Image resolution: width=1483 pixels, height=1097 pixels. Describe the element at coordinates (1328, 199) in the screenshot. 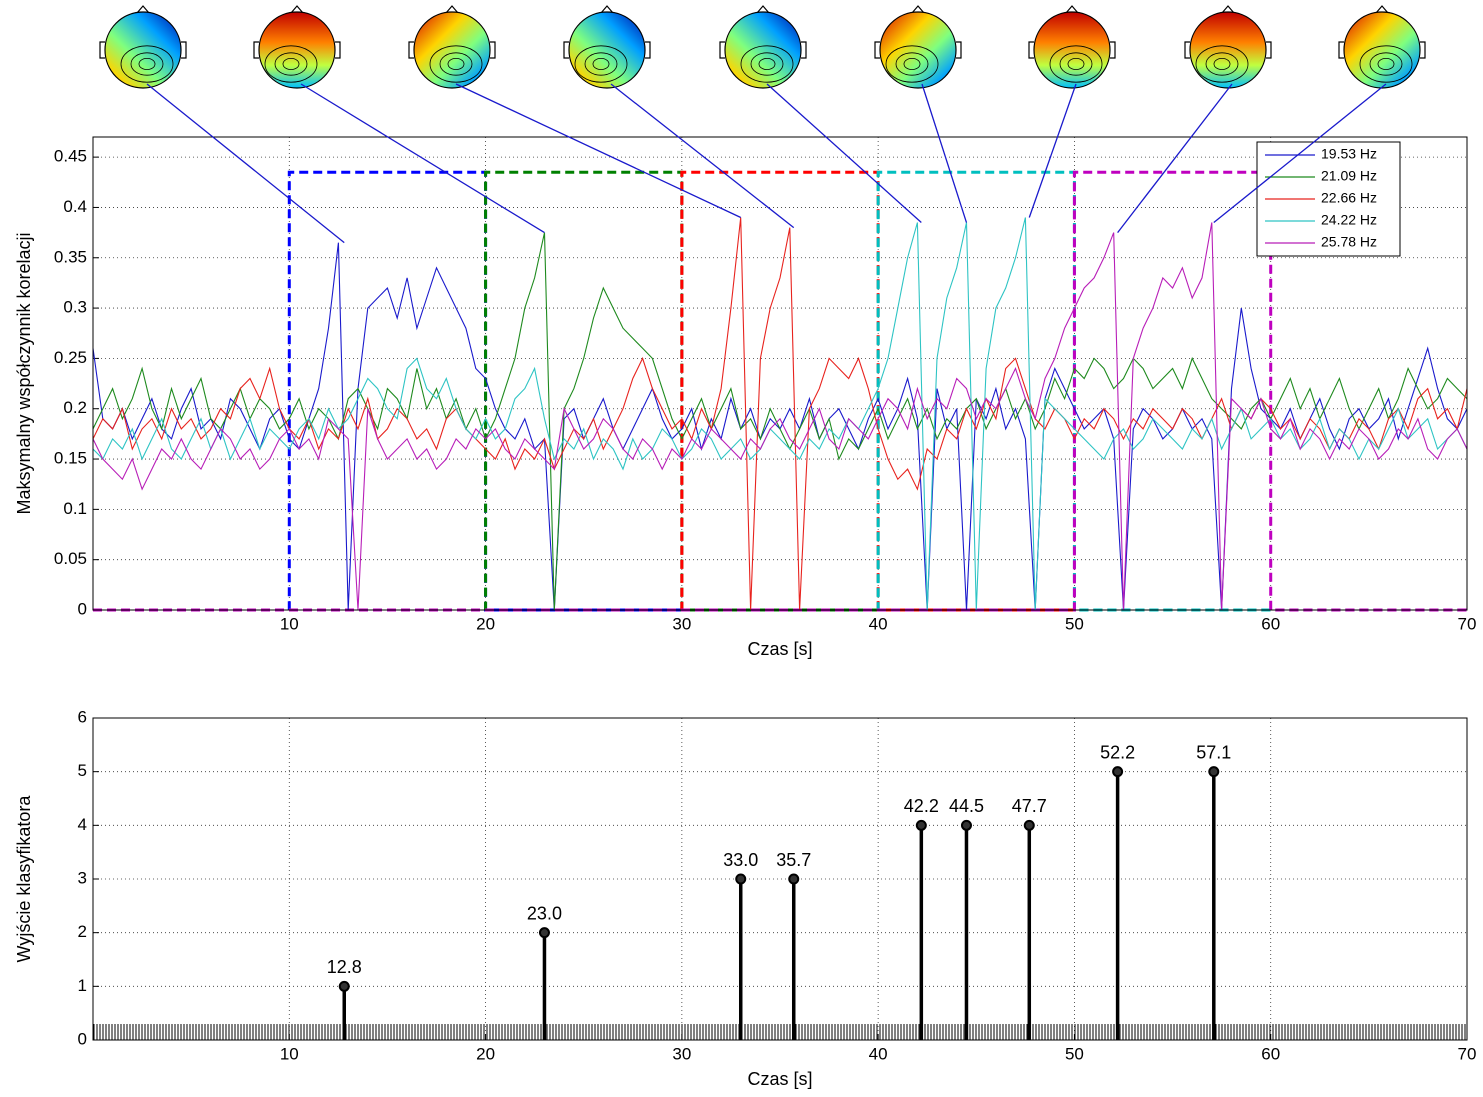

I see `legend: 19.53 Hz 21.09 Hz 22.66 Hz 24.22 Hz 25.78 Hz` at that location.